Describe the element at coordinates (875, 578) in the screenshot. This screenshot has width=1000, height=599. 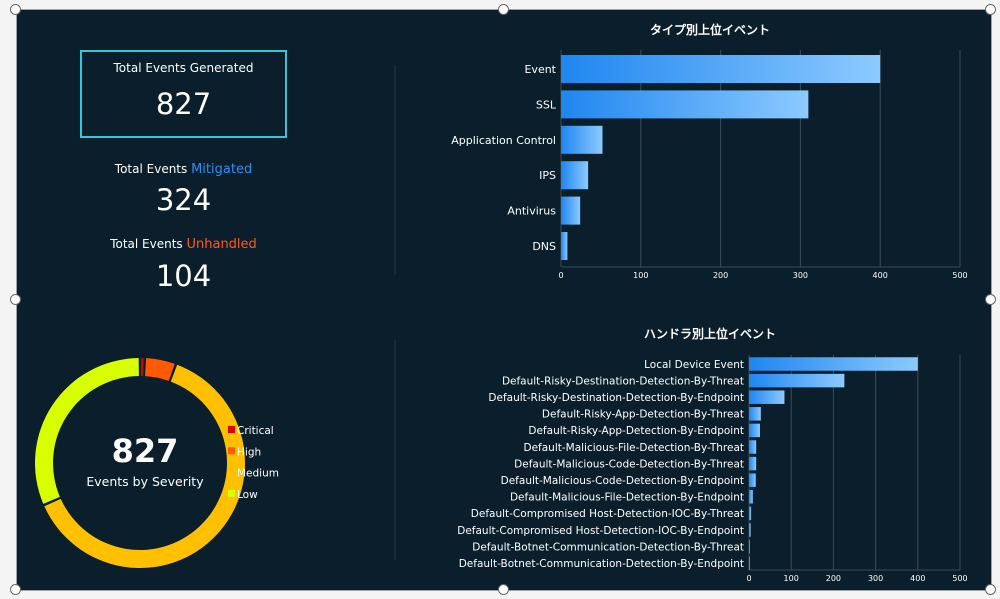
I see `handler-tick-label: 300` at that location.